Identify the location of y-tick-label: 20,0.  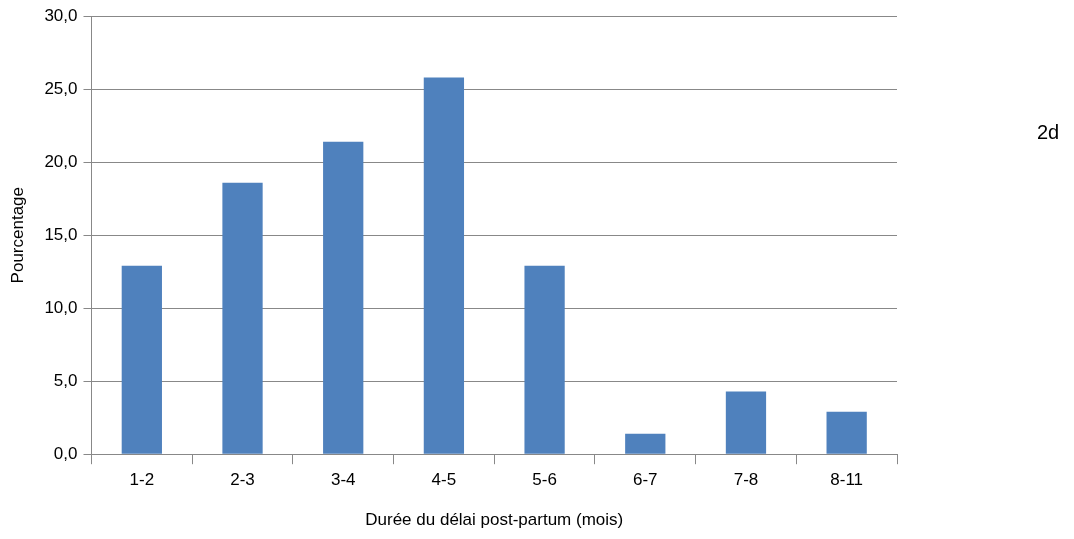
(61, 161).